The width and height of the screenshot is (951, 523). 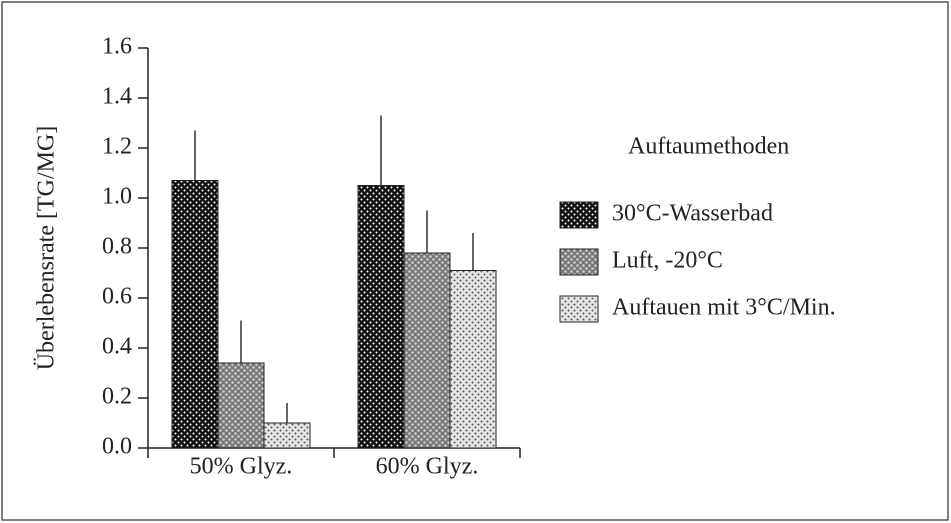 What do you see at coordinates (117, 297) in the screenshot?
I see `y-tick-label: 0.6` at bounding box center [117, 297].